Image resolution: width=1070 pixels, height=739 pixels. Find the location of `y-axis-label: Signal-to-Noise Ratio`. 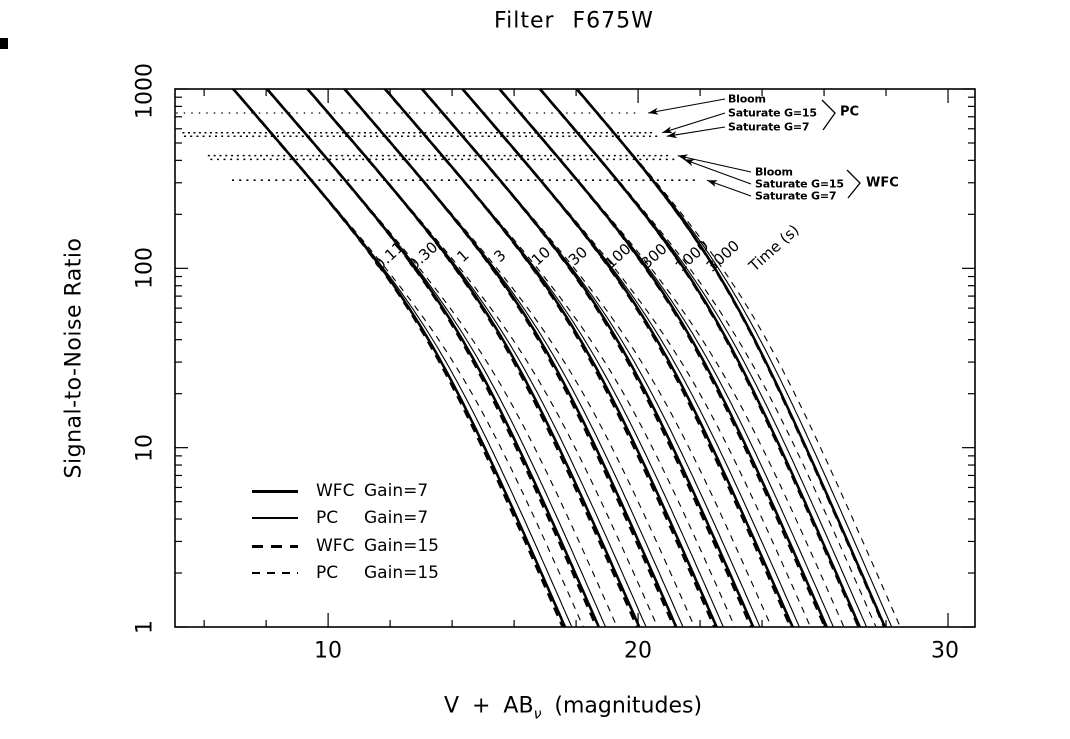

y-axis-label: Signal-to-Noise Ratio is located at coordinates (74, 358).